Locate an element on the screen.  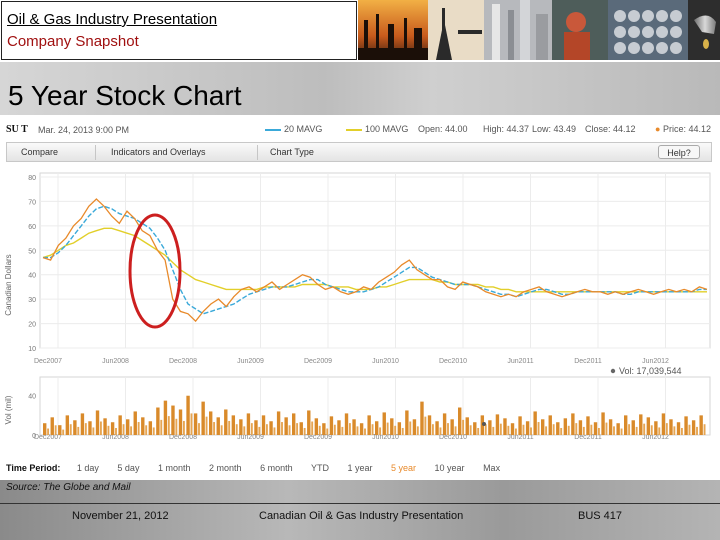
header-title-box is located at coordinates (179, 30).